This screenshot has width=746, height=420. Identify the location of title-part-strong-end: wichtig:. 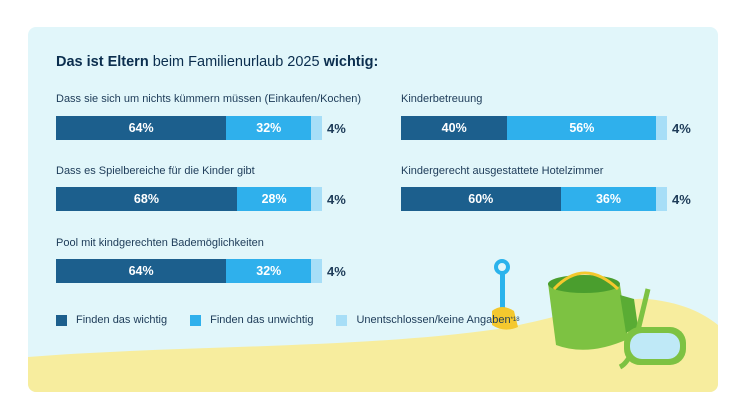
(351, 62).